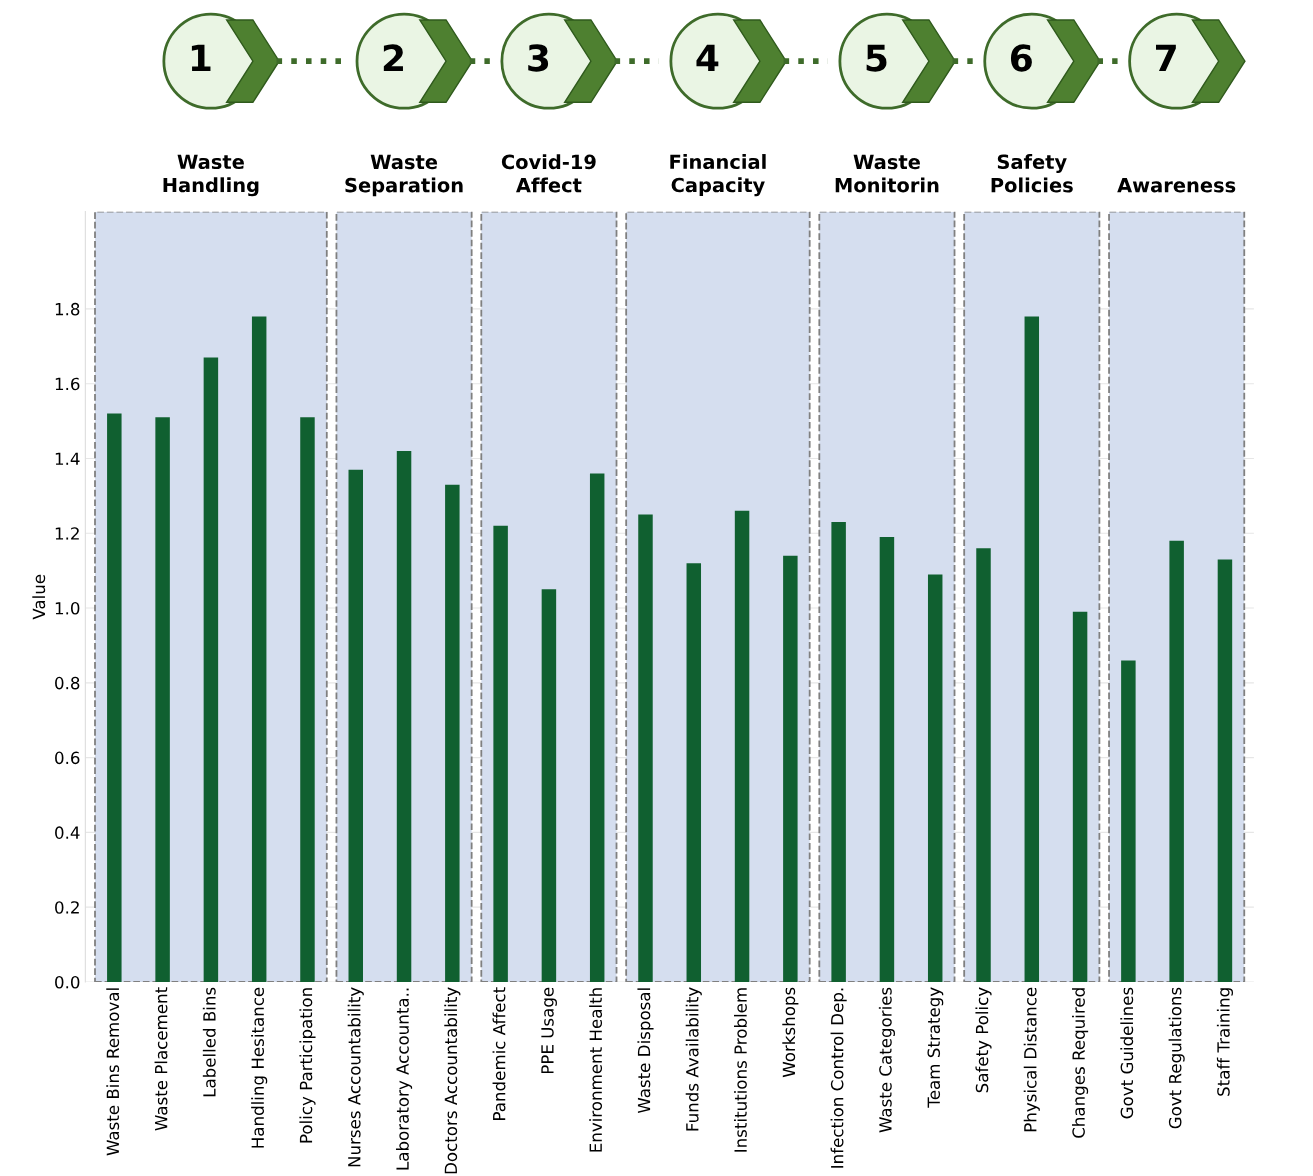 Image resolution: width=1313 pixels, height=1176 pixels. What do you see at coordinates (67, 533) in the screenshot?
I see `y-tick-label: 1.2` at bounding box center [67, 533].